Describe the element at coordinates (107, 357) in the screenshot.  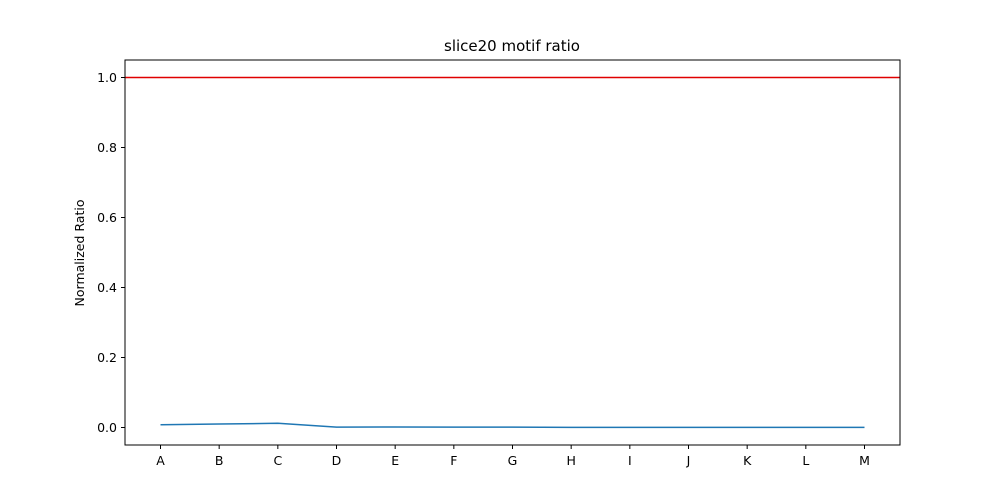
I see `y-tick-label: 0.2` at that location.